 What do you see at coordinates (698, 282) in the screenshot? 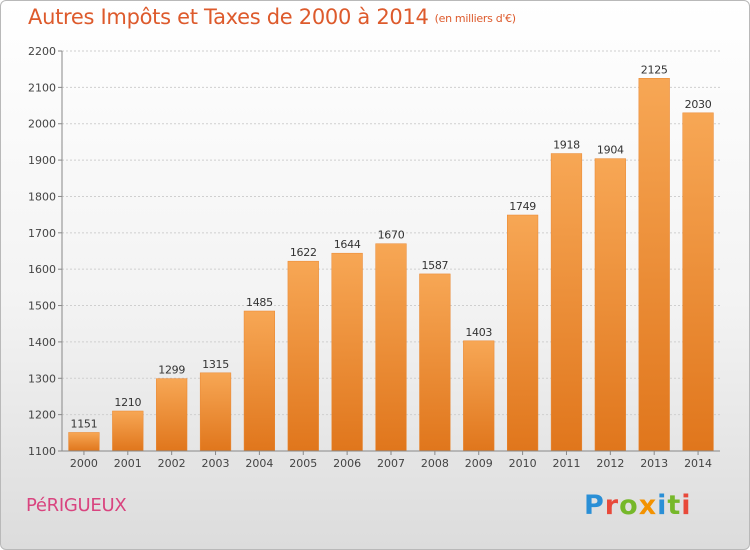
I see `bar-2014` at bounding box center [698, 282].